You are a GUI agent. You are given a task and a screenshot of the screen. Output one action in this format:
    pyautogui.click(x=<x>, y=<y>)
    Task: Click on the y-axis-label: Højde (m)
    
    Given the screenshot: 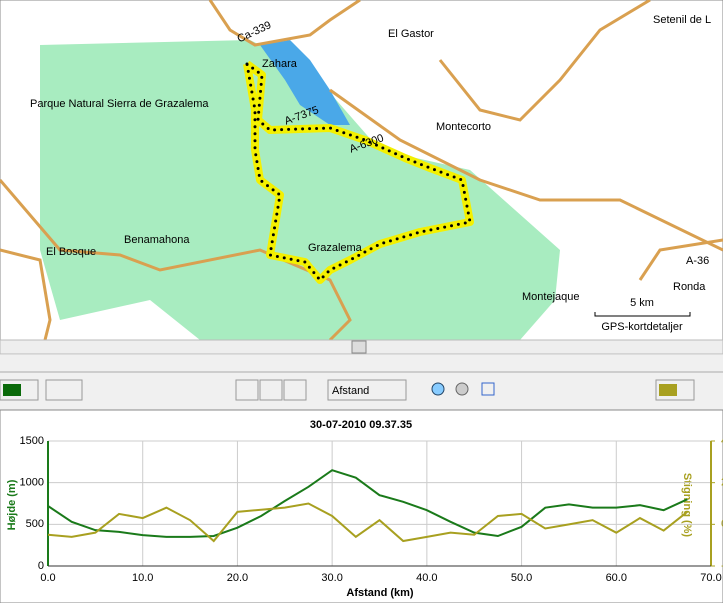 What is the action you would take?
    pyautogui.click(x=12, y=504)
    